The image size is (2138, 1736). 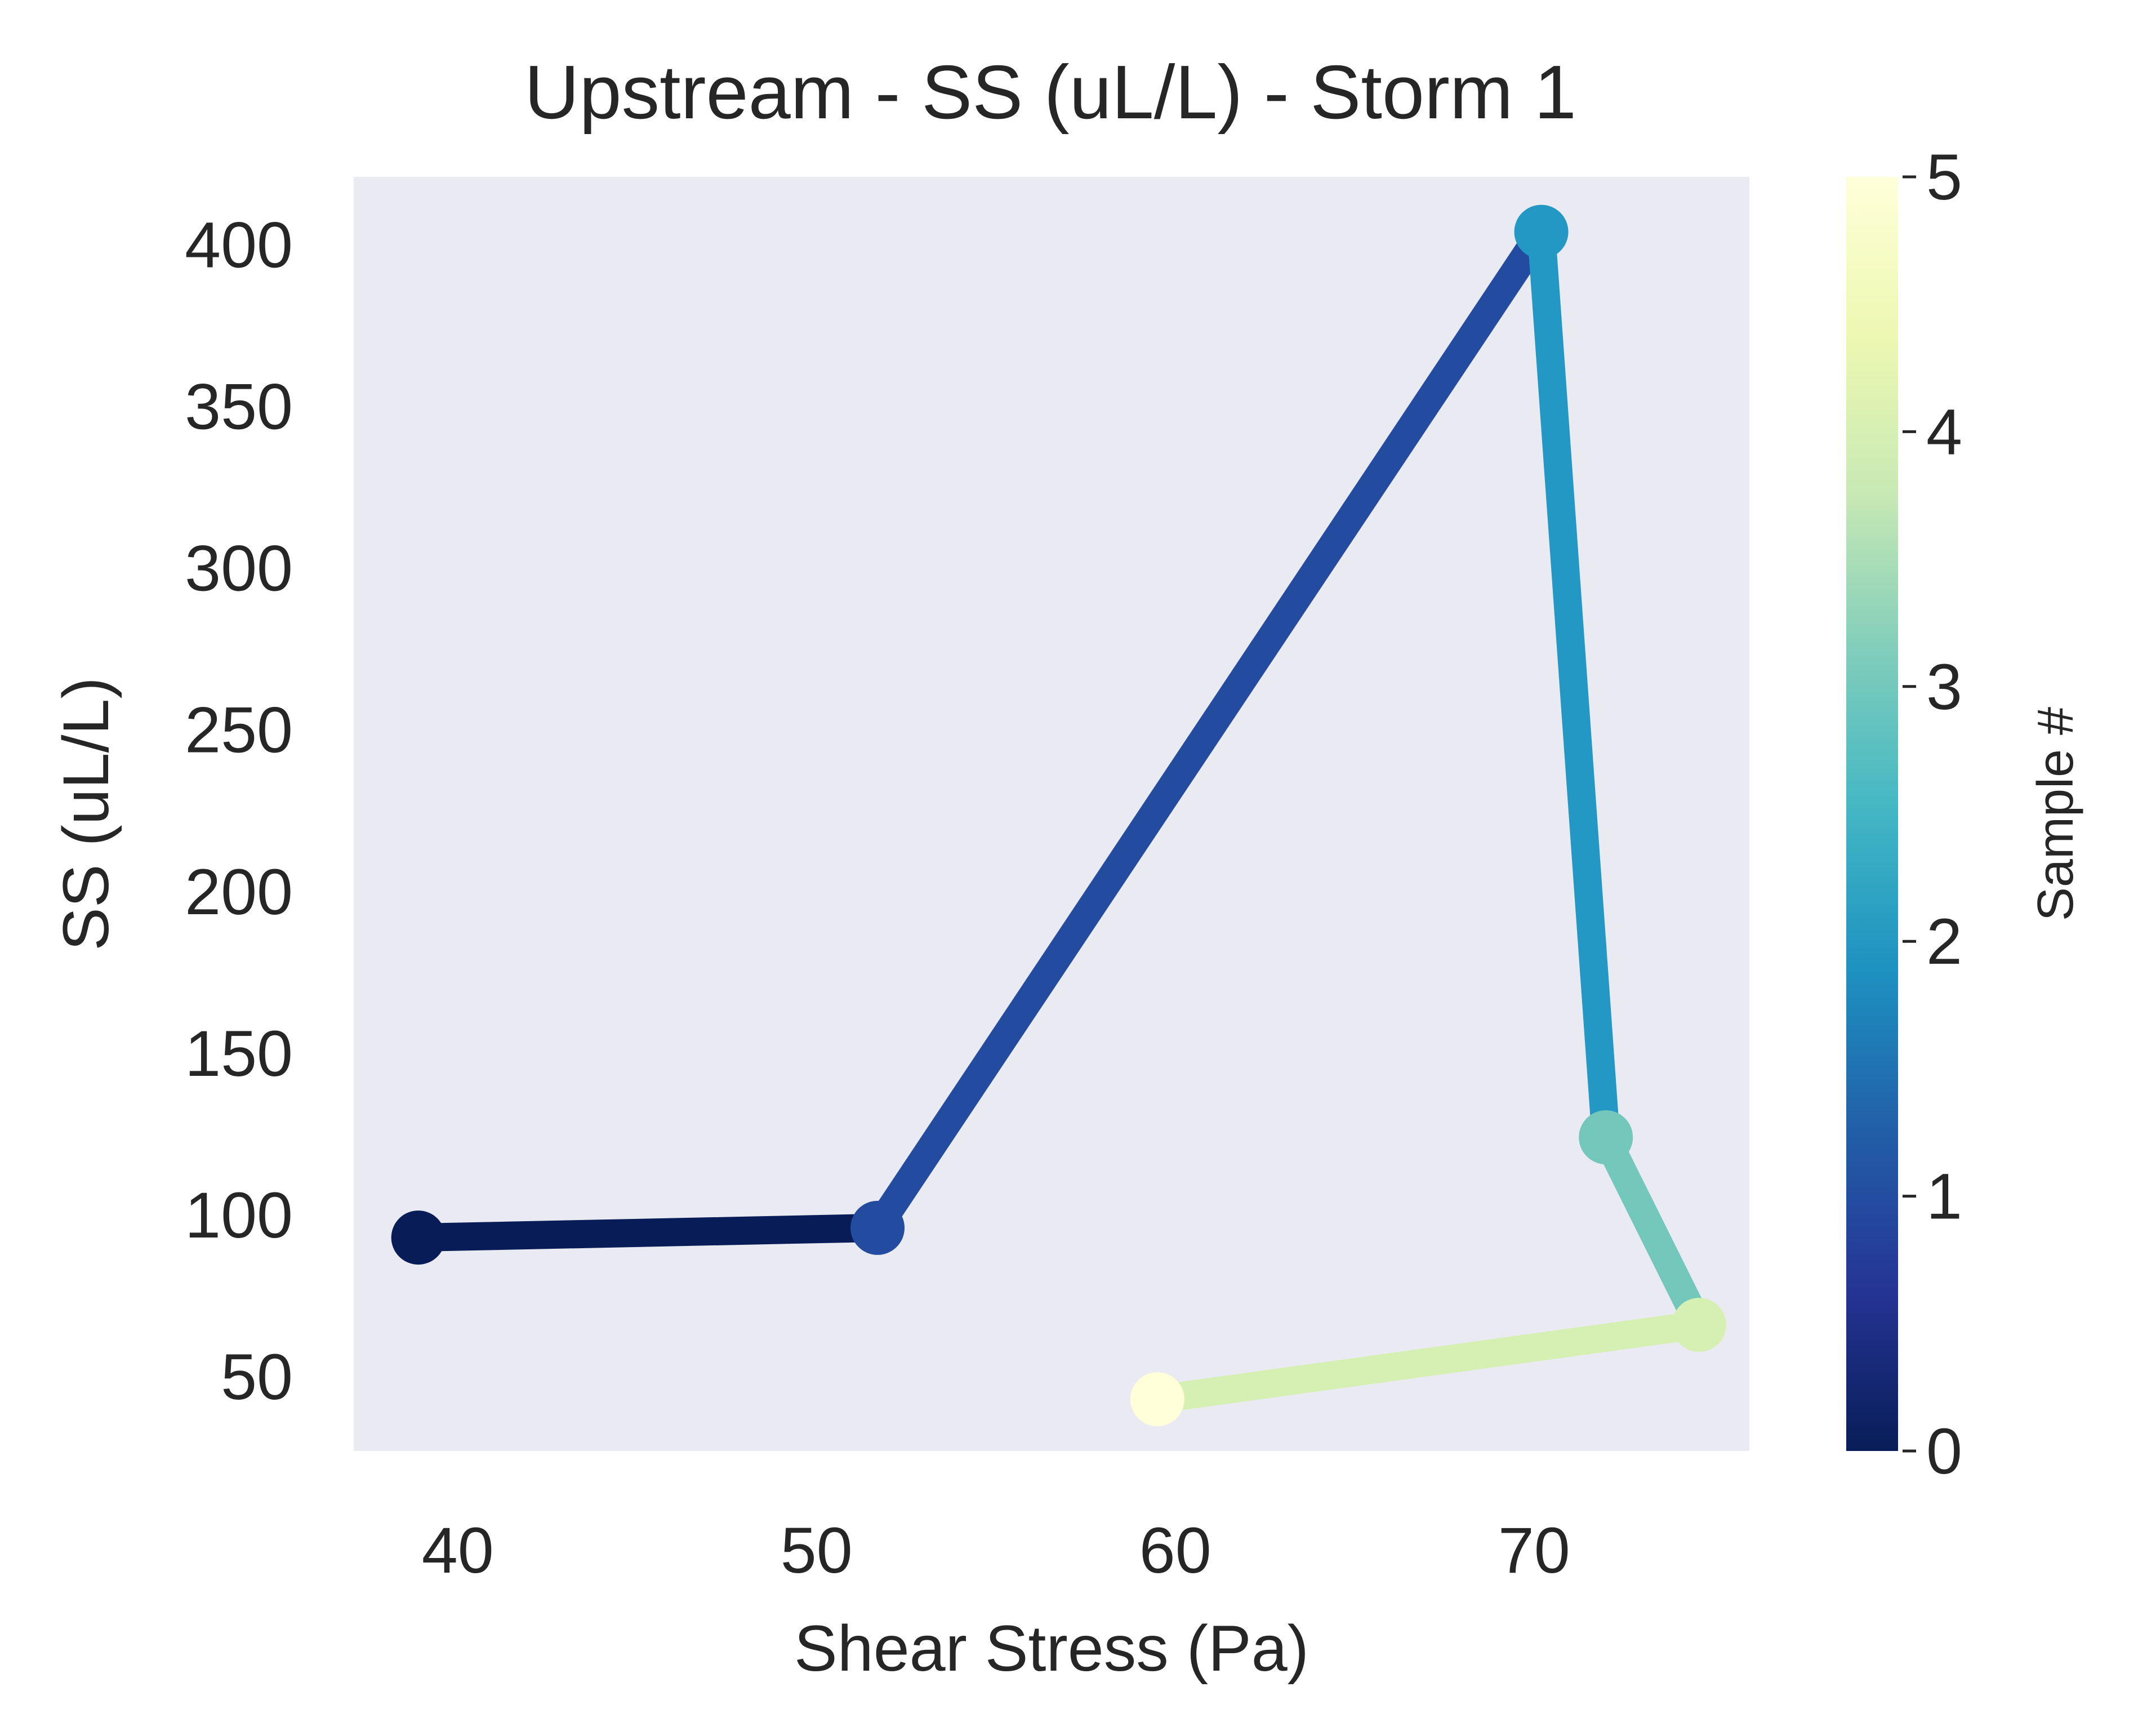 I want to click on y-axis-label: SS (uL/L), so click(x=86, y=814).